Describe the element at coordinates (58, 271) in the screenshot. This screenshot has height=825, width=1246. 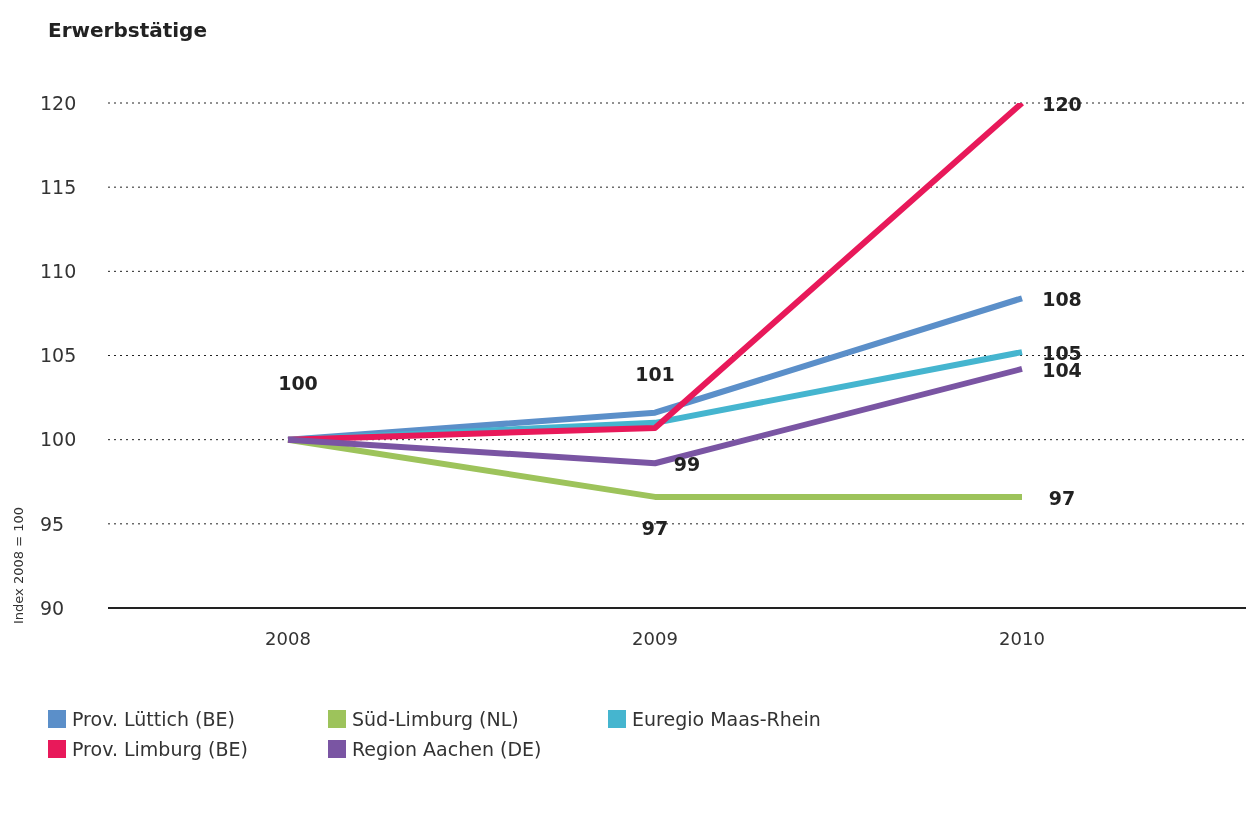
I see `y-tick-label: 110` at that location.